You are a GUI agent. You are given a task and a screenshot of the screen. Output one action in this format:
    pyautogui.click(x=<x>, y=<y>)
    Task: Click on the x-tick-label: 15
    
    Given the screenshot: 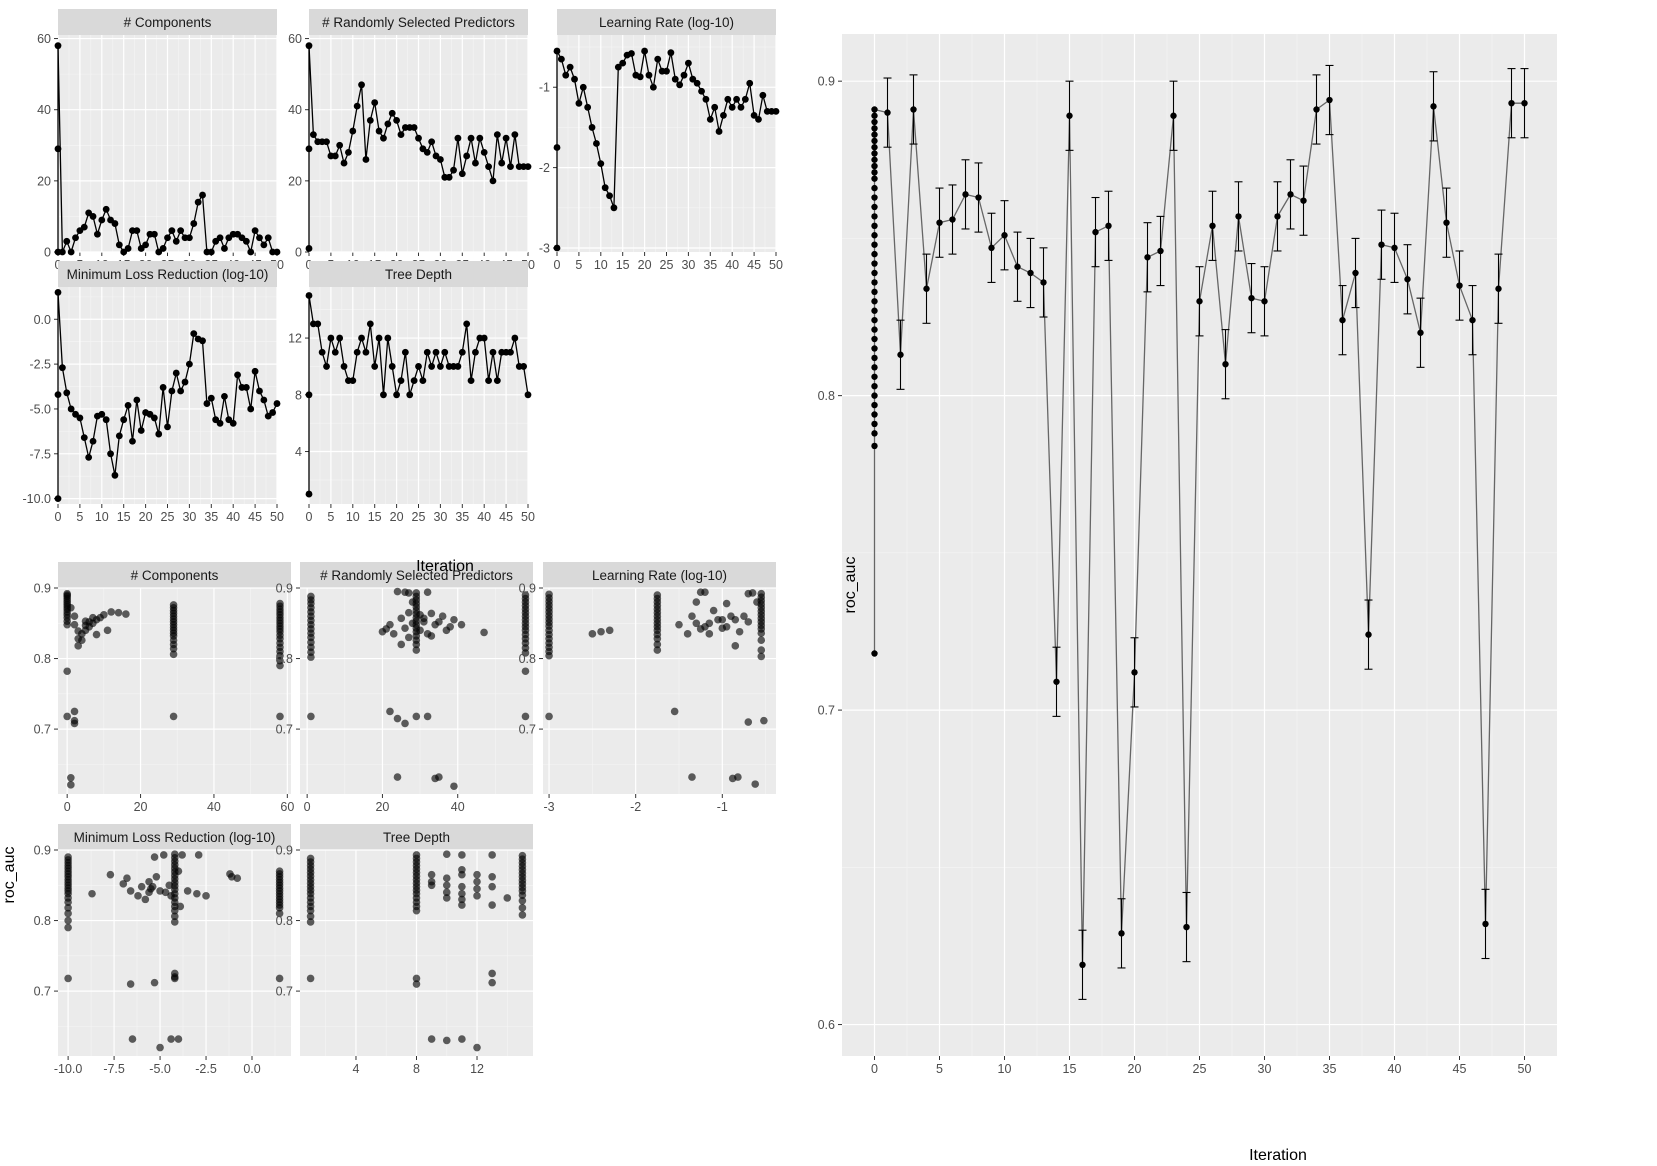 What is the action you would take?
    pyautogui.click(x=1070, y=1069)
    